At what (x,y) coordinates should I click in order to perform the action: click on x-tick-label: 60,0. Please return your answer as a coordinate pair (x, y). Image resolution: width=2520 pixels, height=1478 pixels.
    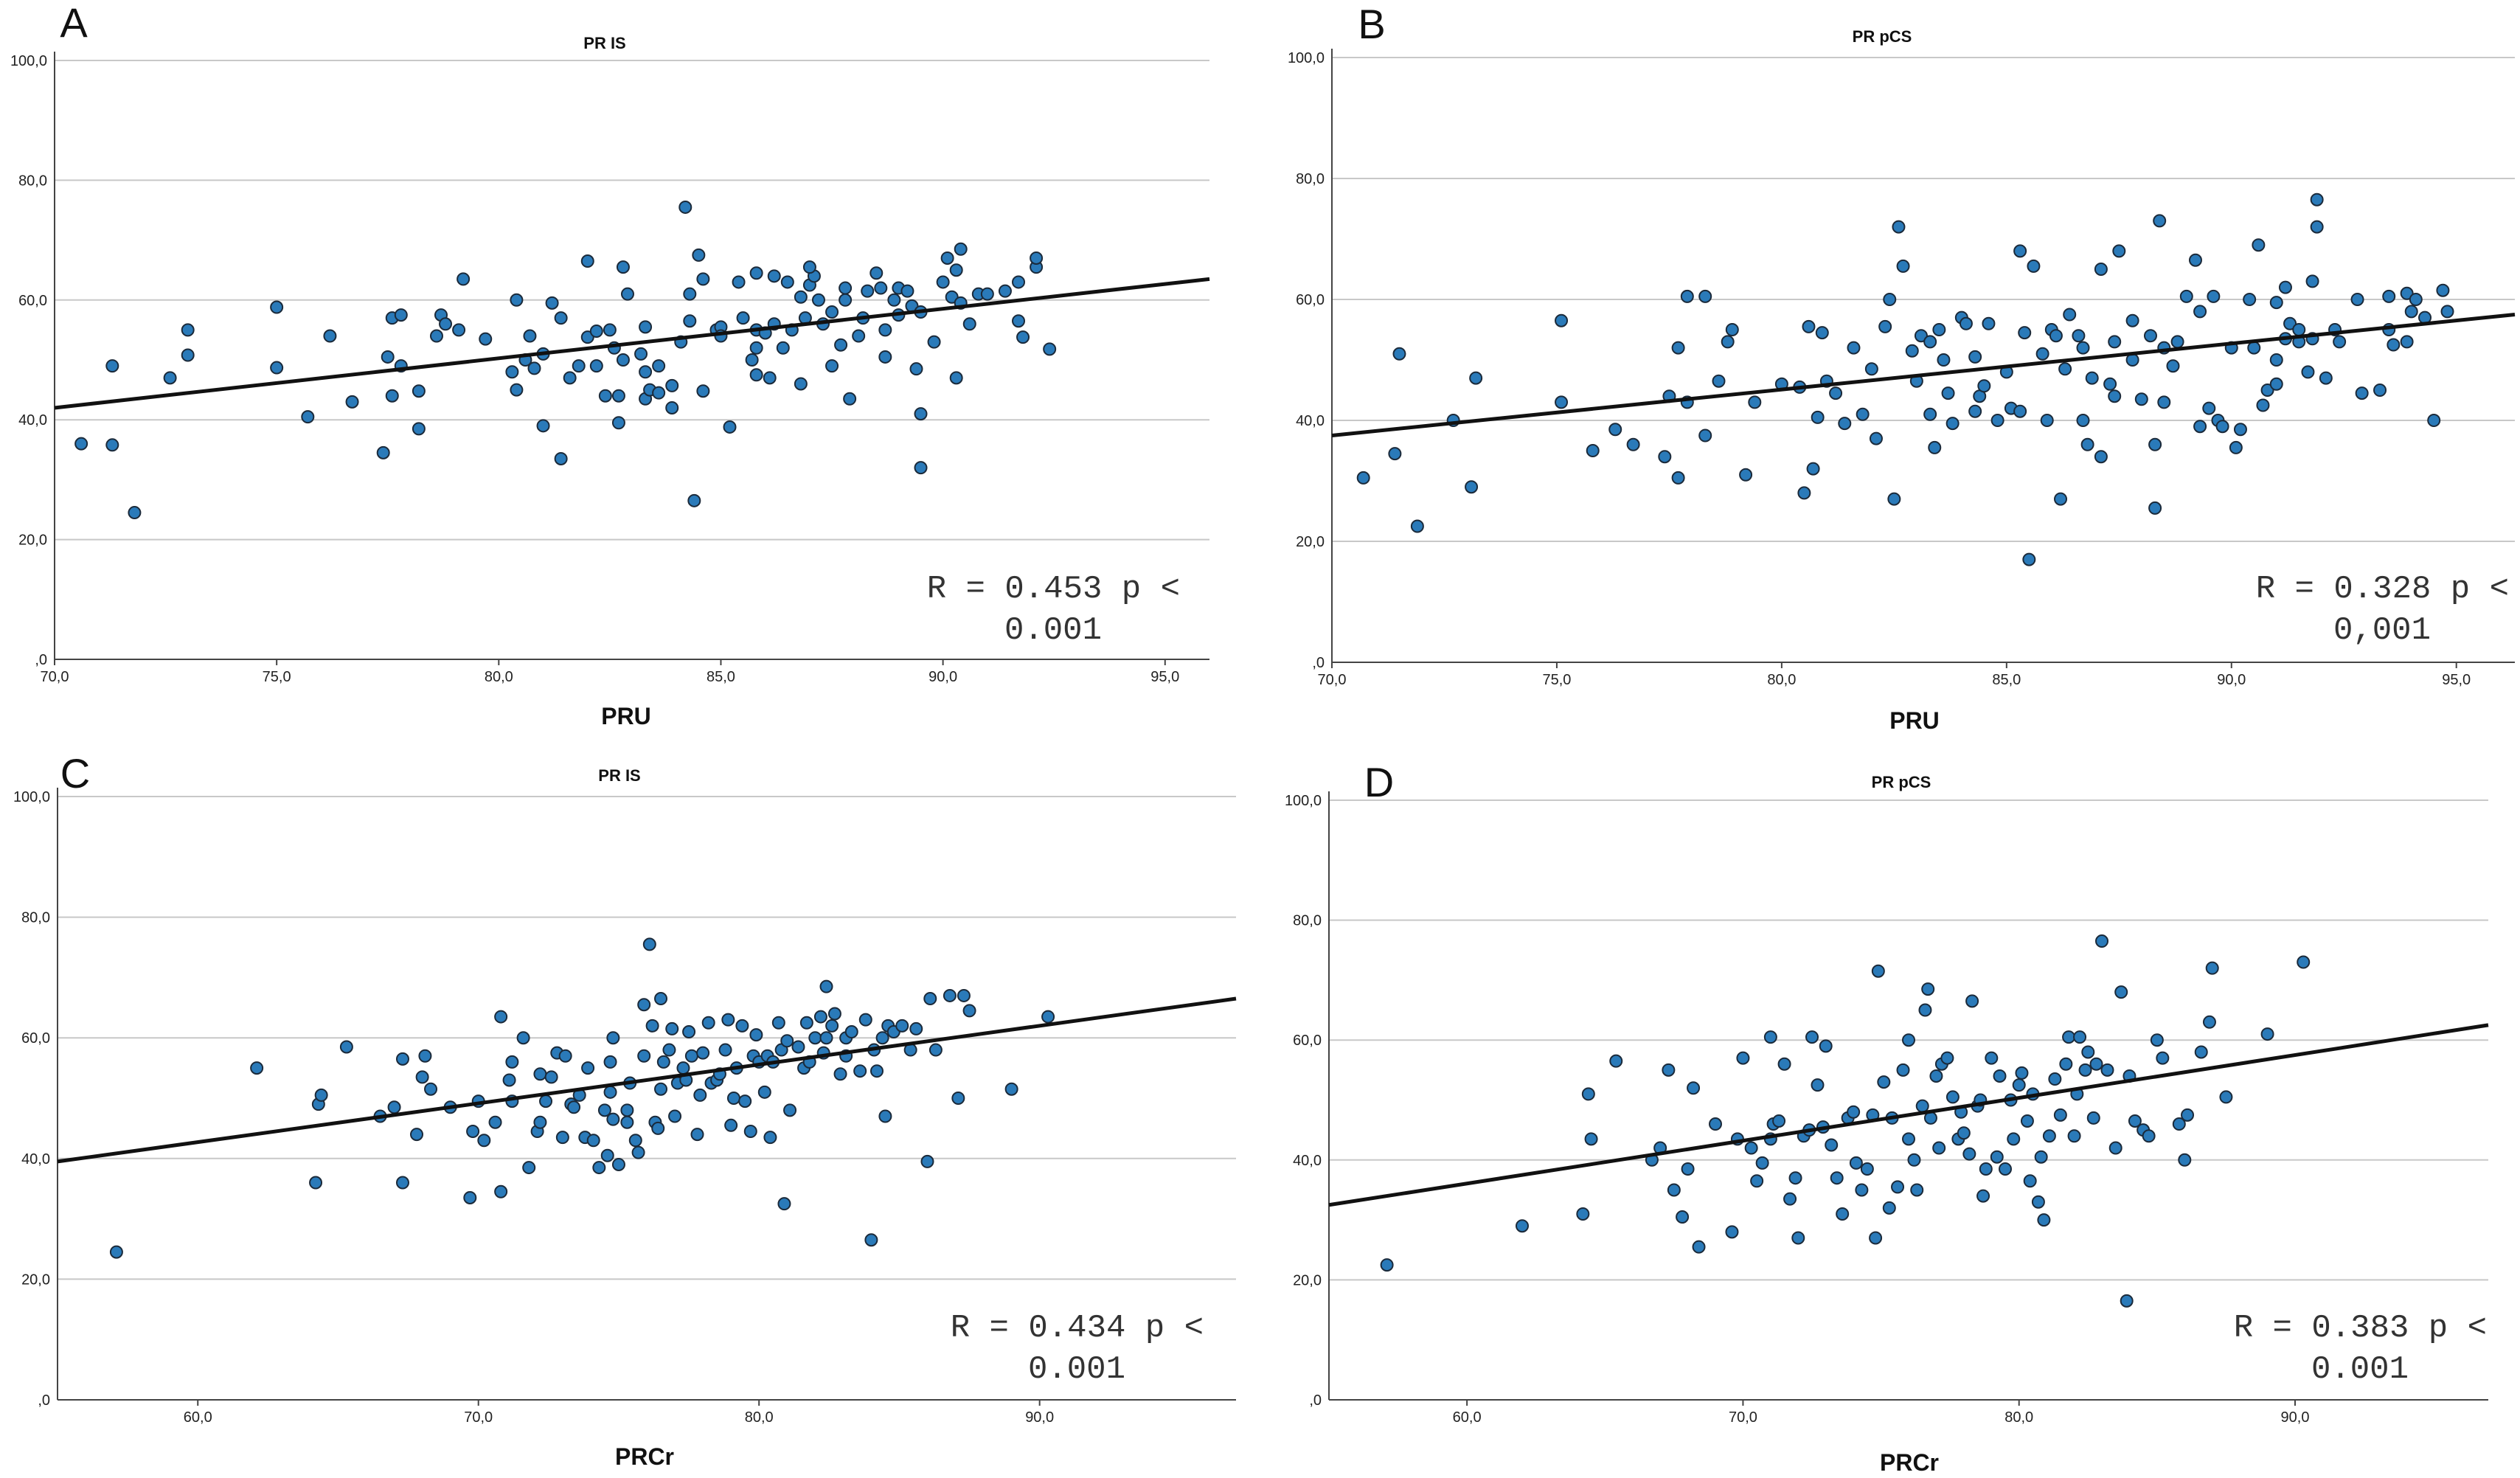
    Looking at the image, I should click on (1467, 1417).